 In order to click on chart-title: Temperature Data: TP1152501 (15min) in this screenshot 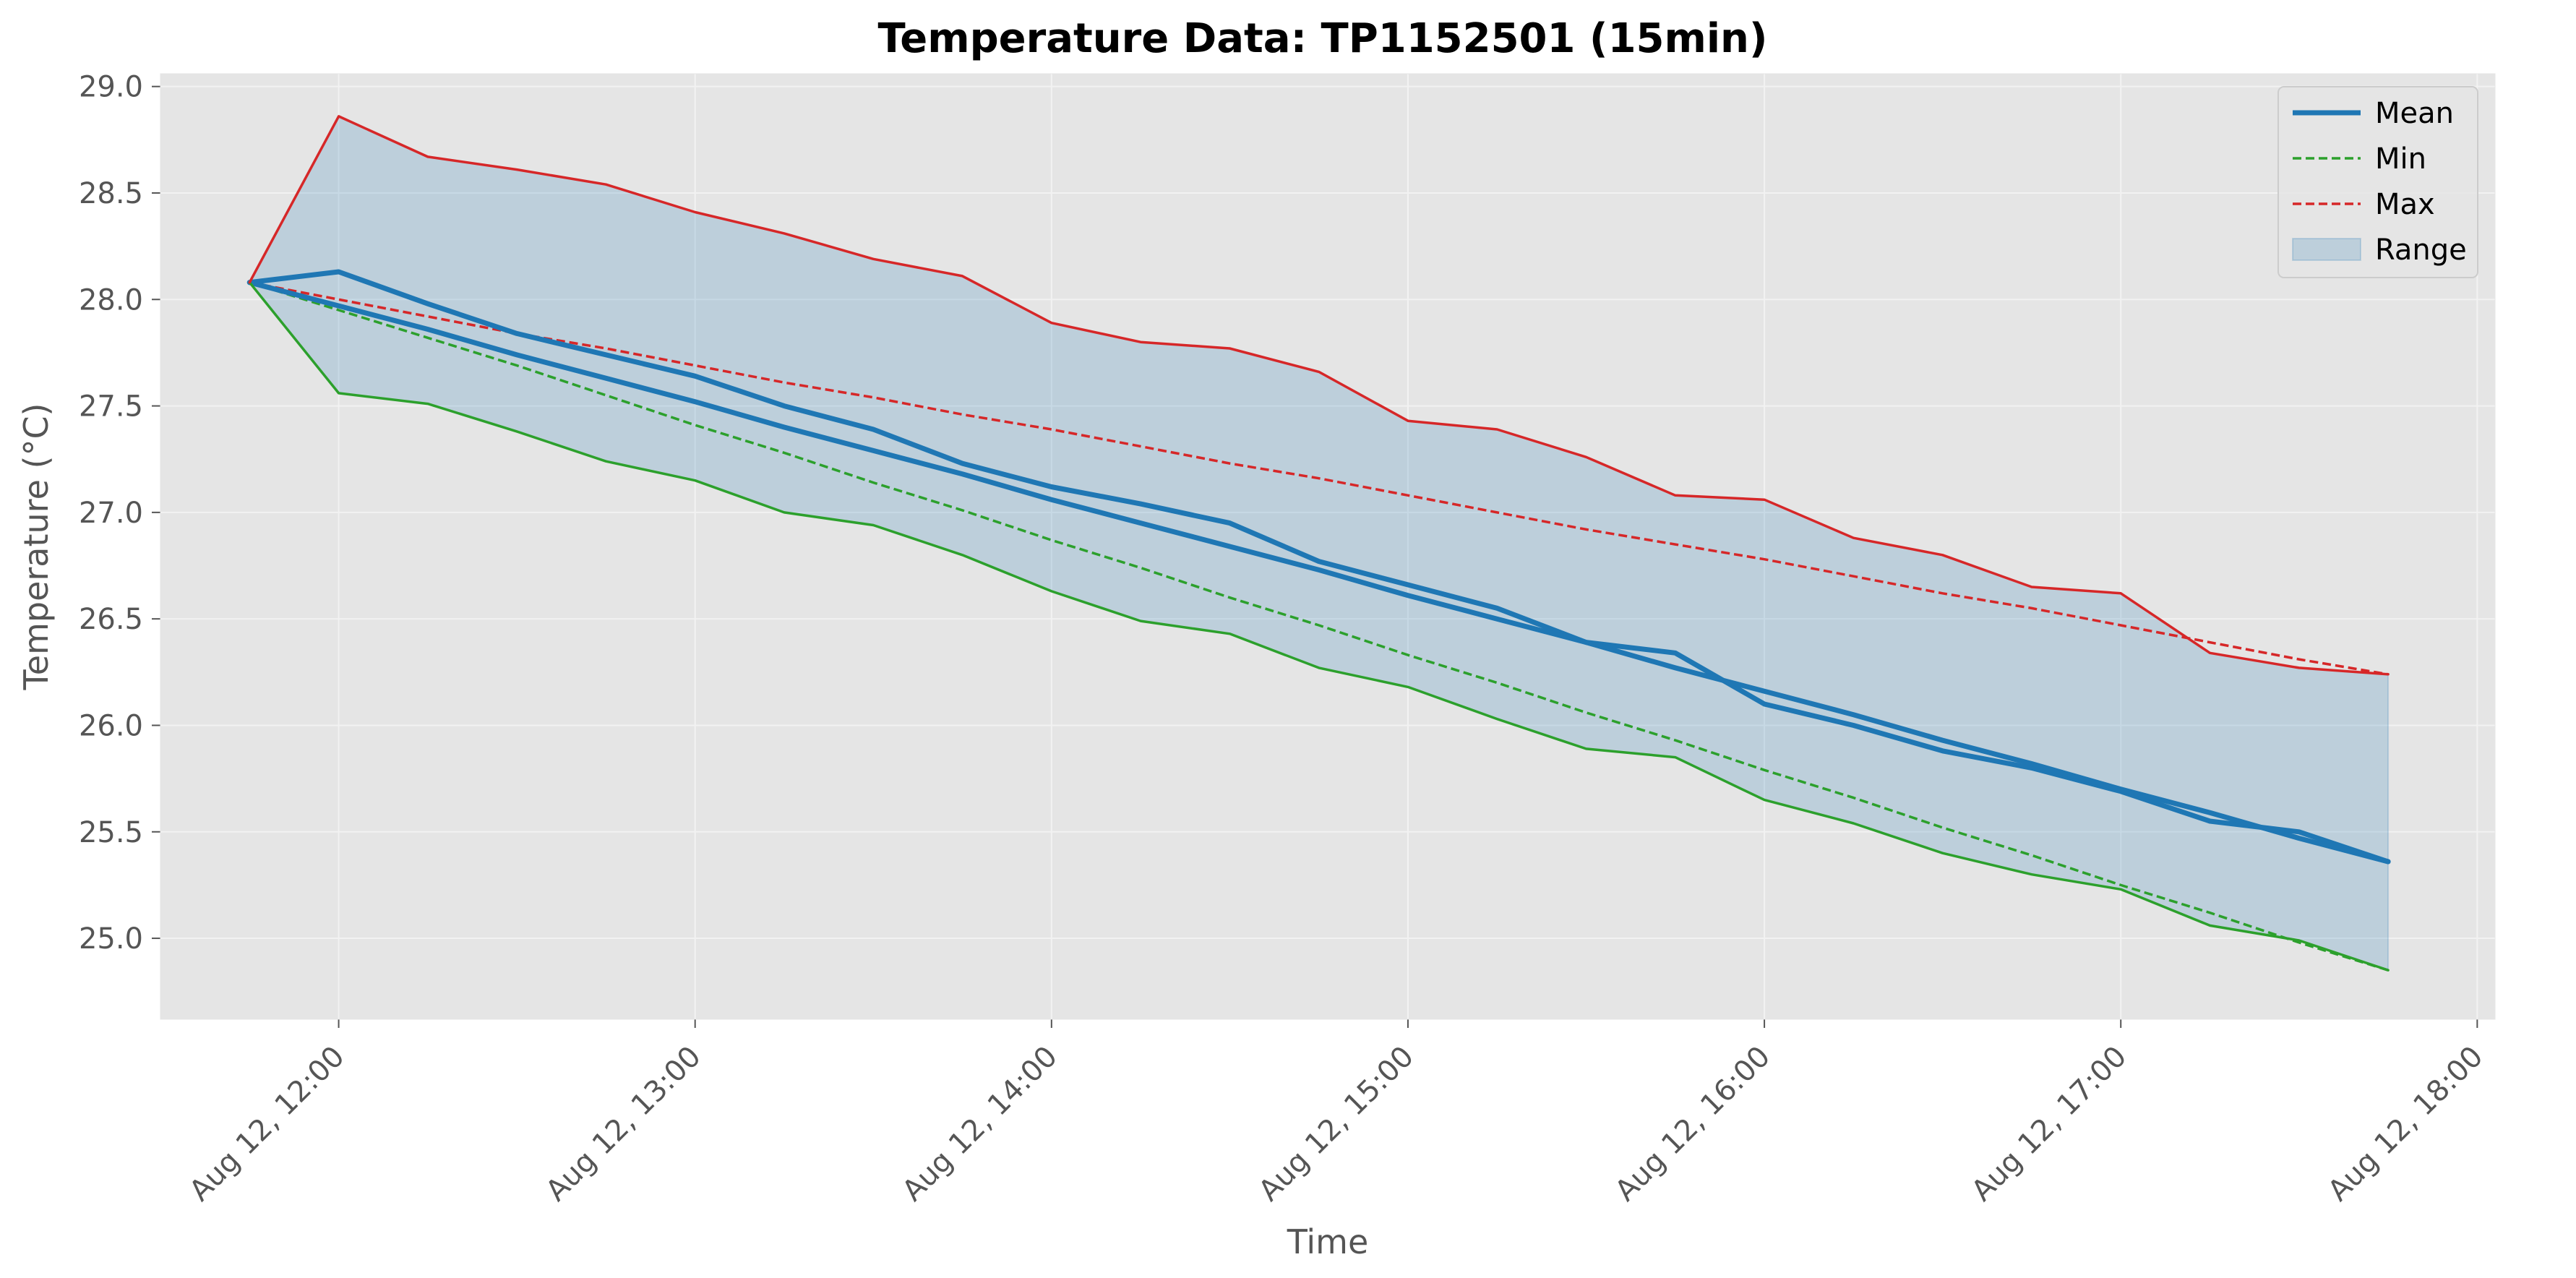, I will do `click(1322, 38)`.